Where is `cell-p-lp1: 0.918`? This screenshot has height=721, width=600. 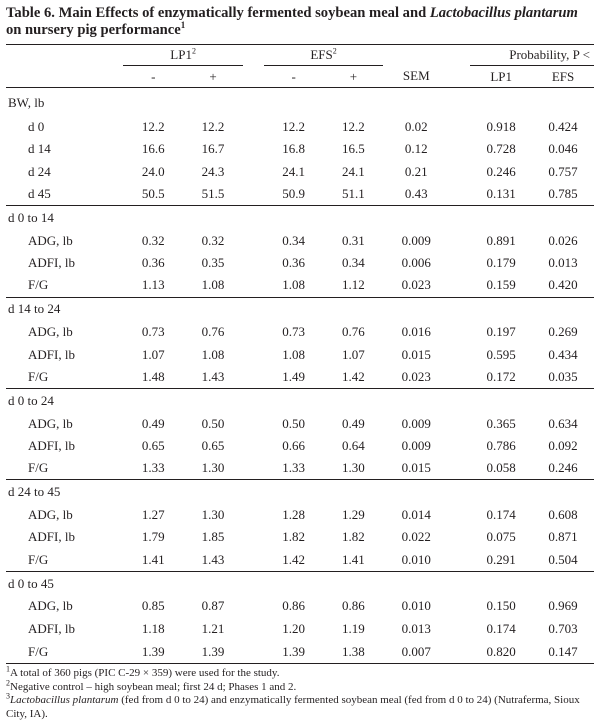 cell-p-lp1: 0.918 is located at coordinates (501, 127).